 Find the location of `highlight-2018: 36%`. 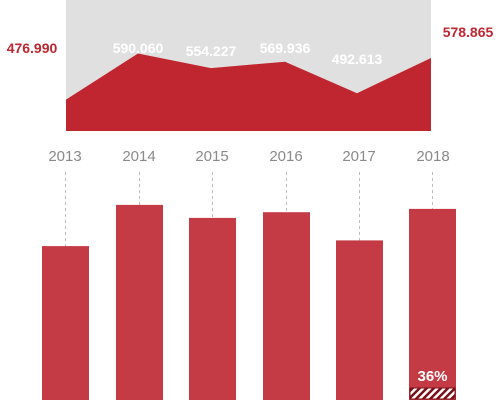

highlight-2018: 36% is located at coordinates (432, 384).